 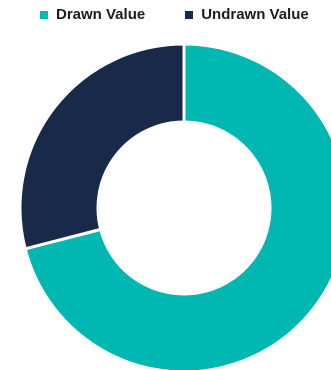 What do you see at coordinates (174, 14) in the screenshot?
I see `chart-legend: Drawn Value Undrawn Value` at bounding box center [174, 14].